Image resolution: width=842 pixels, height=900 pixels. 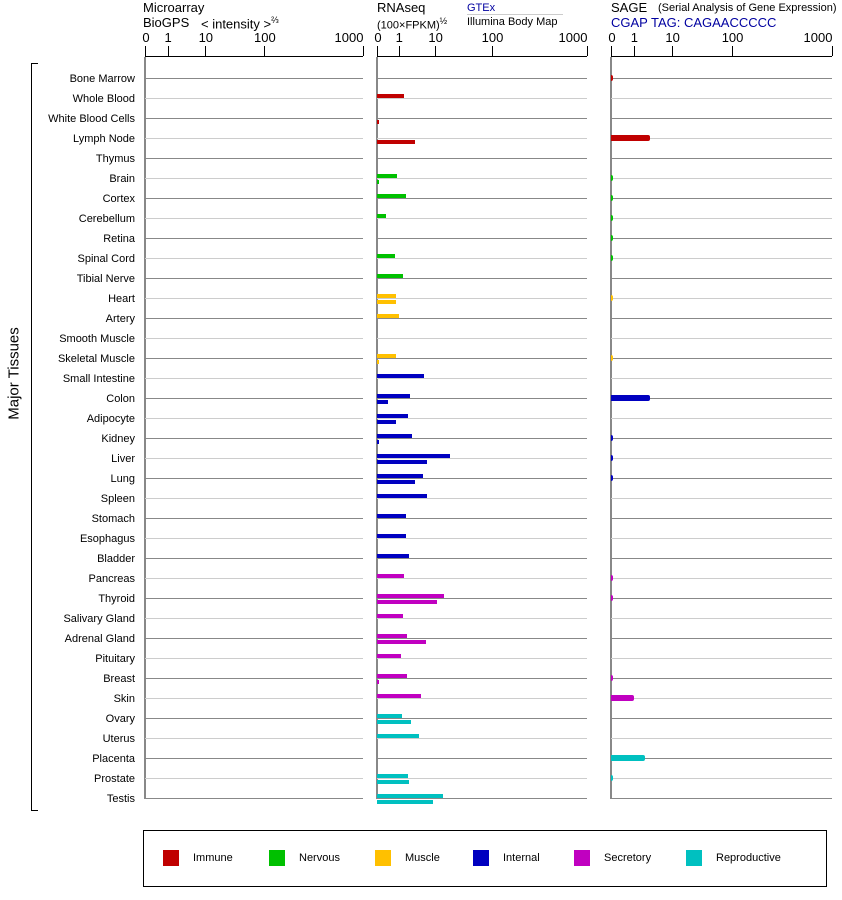 I want to click on rnaseq-tick-label: 0, so click(x=378, y=37).